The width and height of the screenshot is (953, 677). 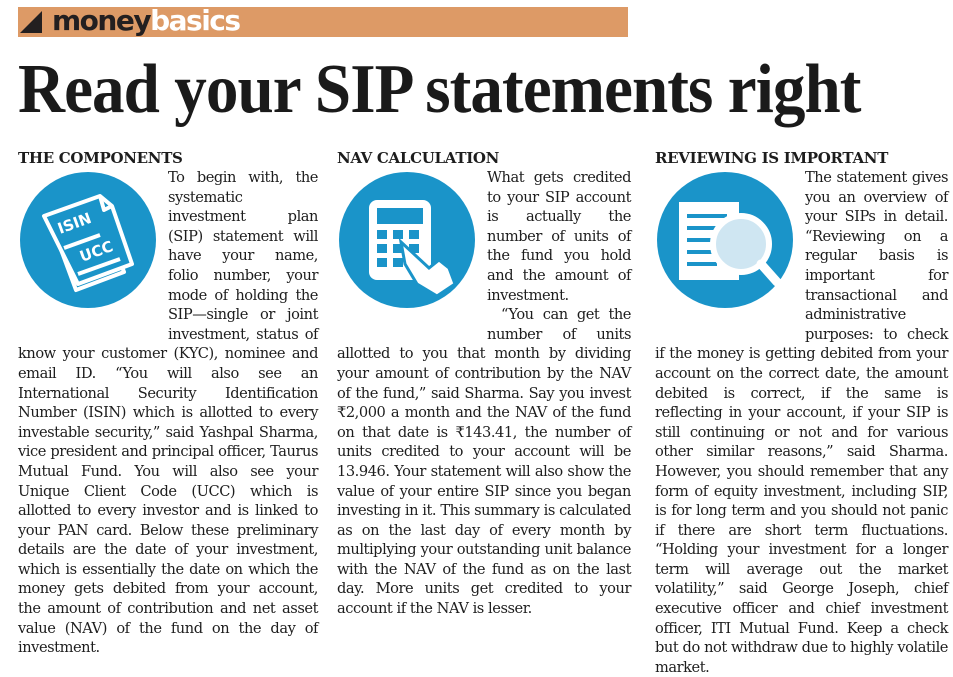 I want to click on document-isin-ucc-icon: ISIN UCC, so click(x=93, y=247).